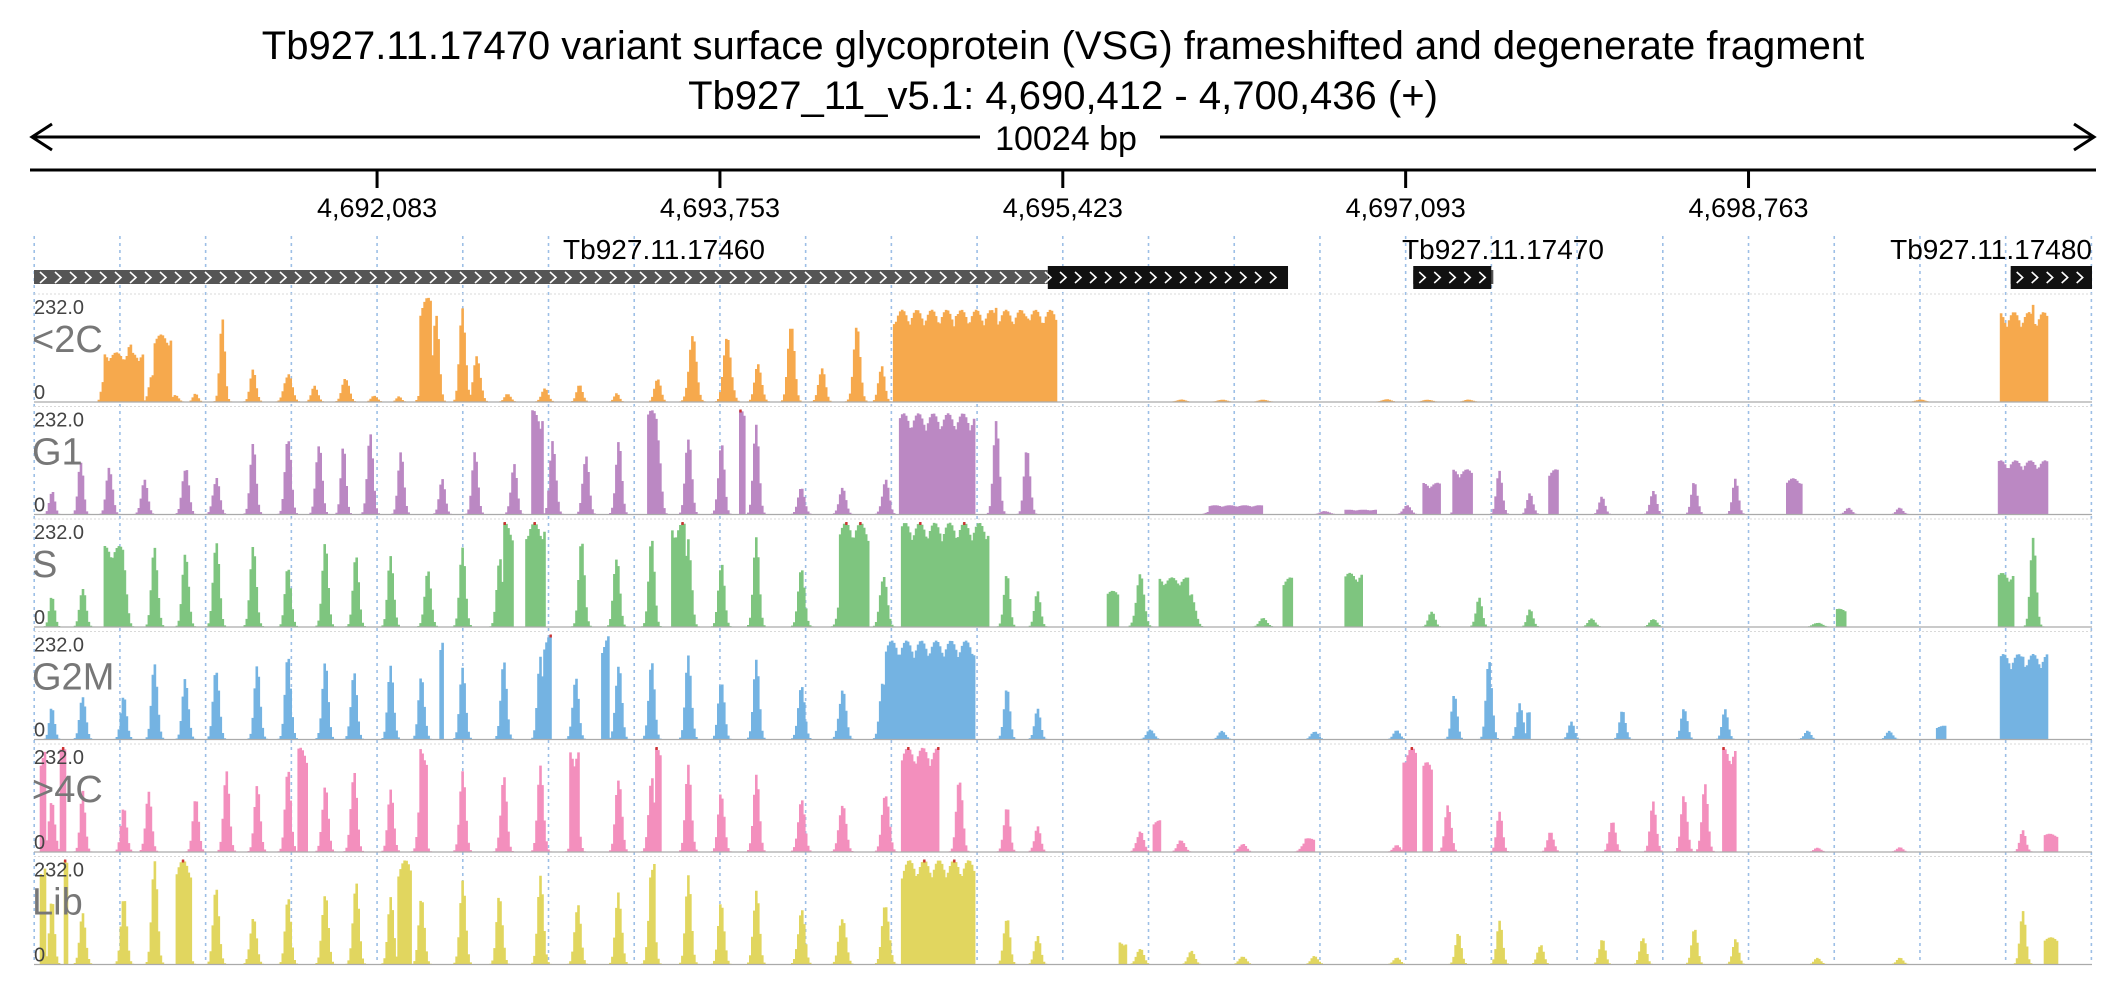 The image size is (2126, 1000). What do you see at coordinates (1991, 249) in the screenshot?
I see `gene-label: Tb927.11.17480` at bounding box center [1991, 249].